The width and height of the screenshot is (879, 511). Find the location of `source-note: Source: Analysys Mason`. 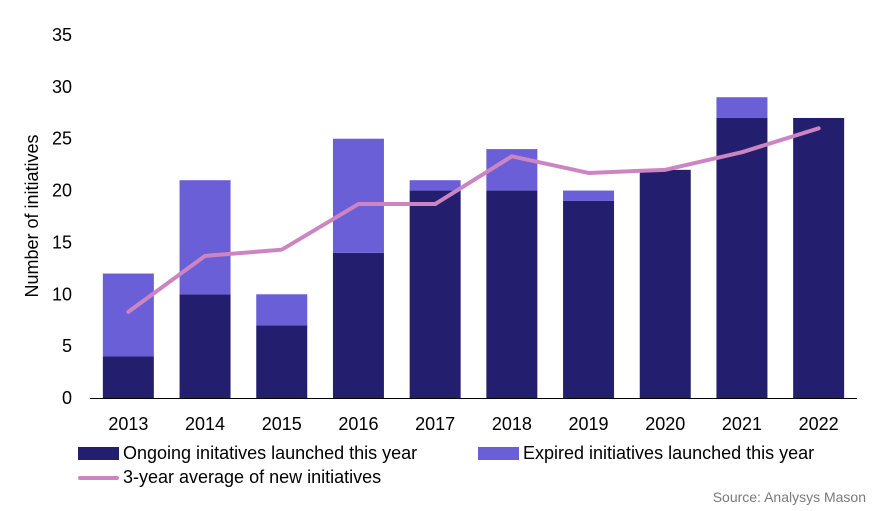

source-note: Source: Analysys Mason is located at coordinates (789, 497).